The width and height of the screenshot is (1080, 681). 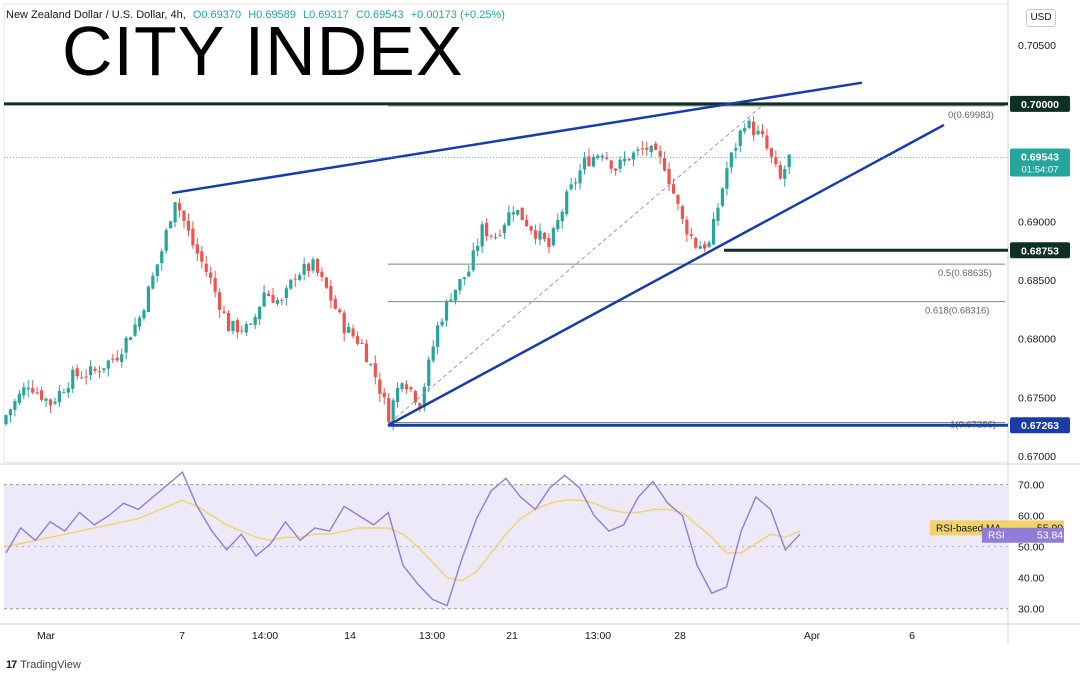 What do you see at coordinates (1037, 46) in the screenshot?
I see `price-axis-tick: 0.70500` at bounding box center [1037, 46].